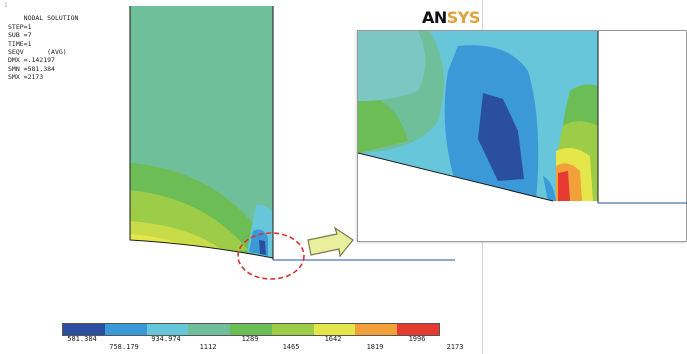 This screenshot has height=354, width=687. What do you see at coordinates (392, 66) in the screenshot?
I see `zoom-band-3b` at bounding box center [392, 66].